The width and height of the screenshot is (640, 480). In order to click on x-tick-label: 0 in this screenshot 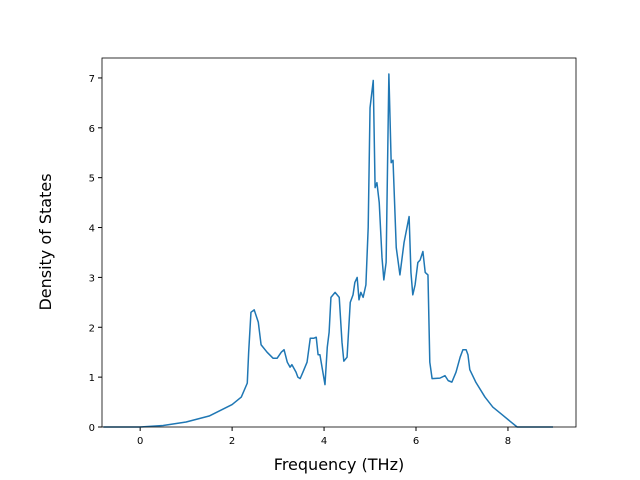, I will do `click(140, 441)`.